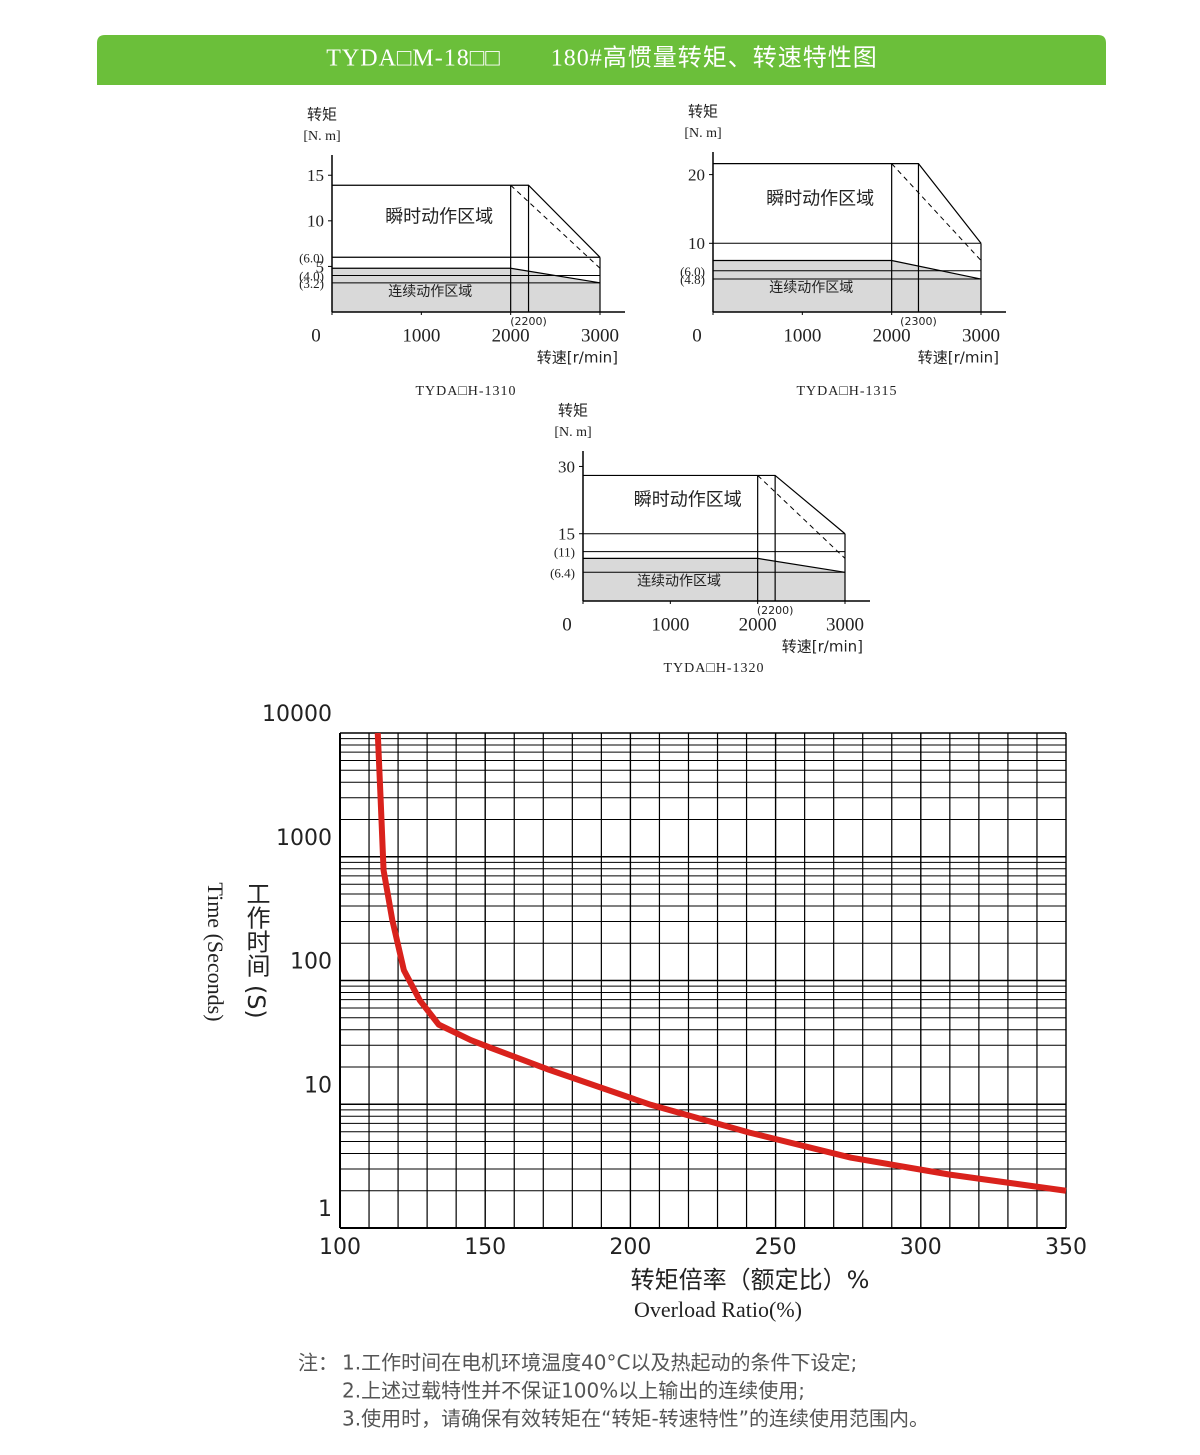  What do you see at coordinates (630, 1247) in the screenshot?
I see `x-tick-label: 200` at bounding box center [630, 1247].